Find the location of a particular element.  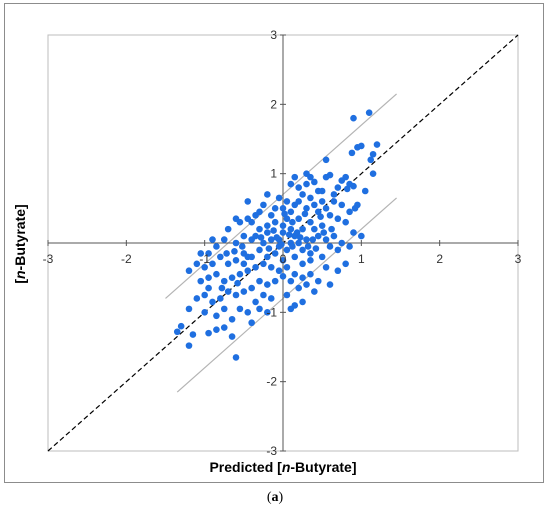

y-tick-label: -1 is located at coordinates (271, 312).